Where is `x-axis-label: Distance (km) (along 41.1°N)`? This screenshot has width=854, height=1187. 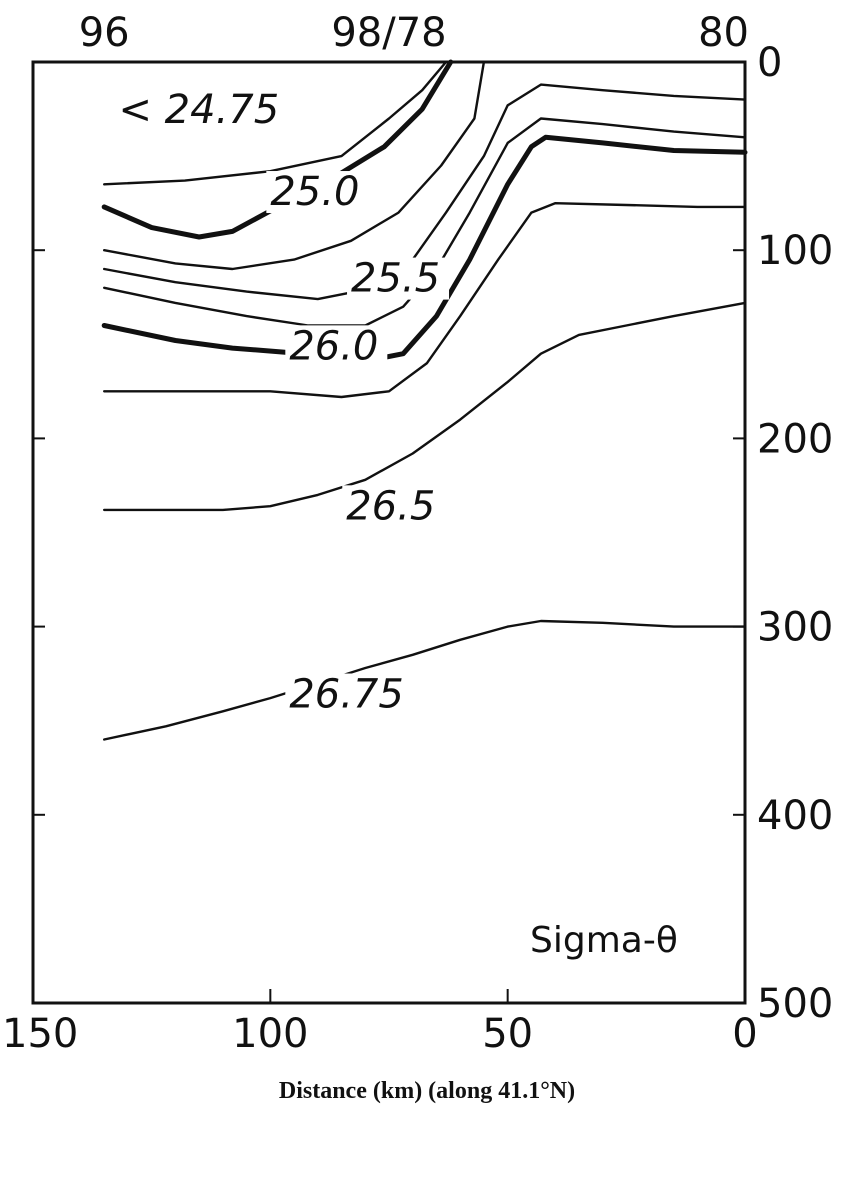
x-axis-label: Distance (km) (along 41.1°N) is located at coordinates (427, 1091).